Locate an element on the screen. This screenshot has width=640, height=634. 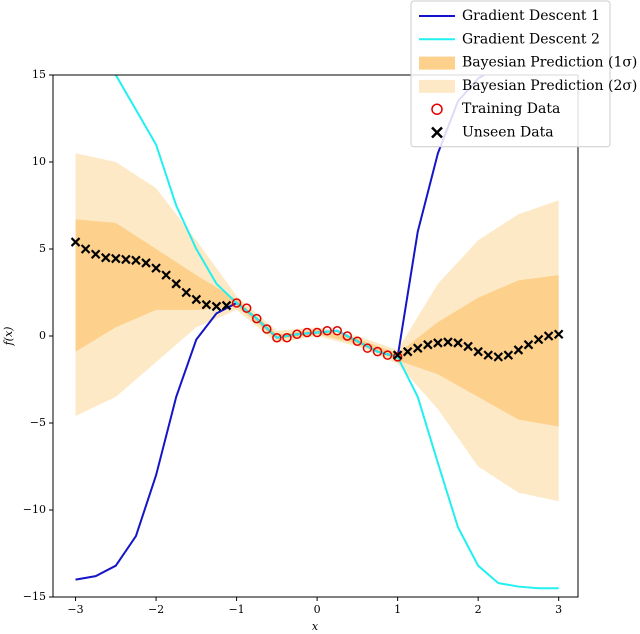
legend-box is located at coordinates (510, 74).